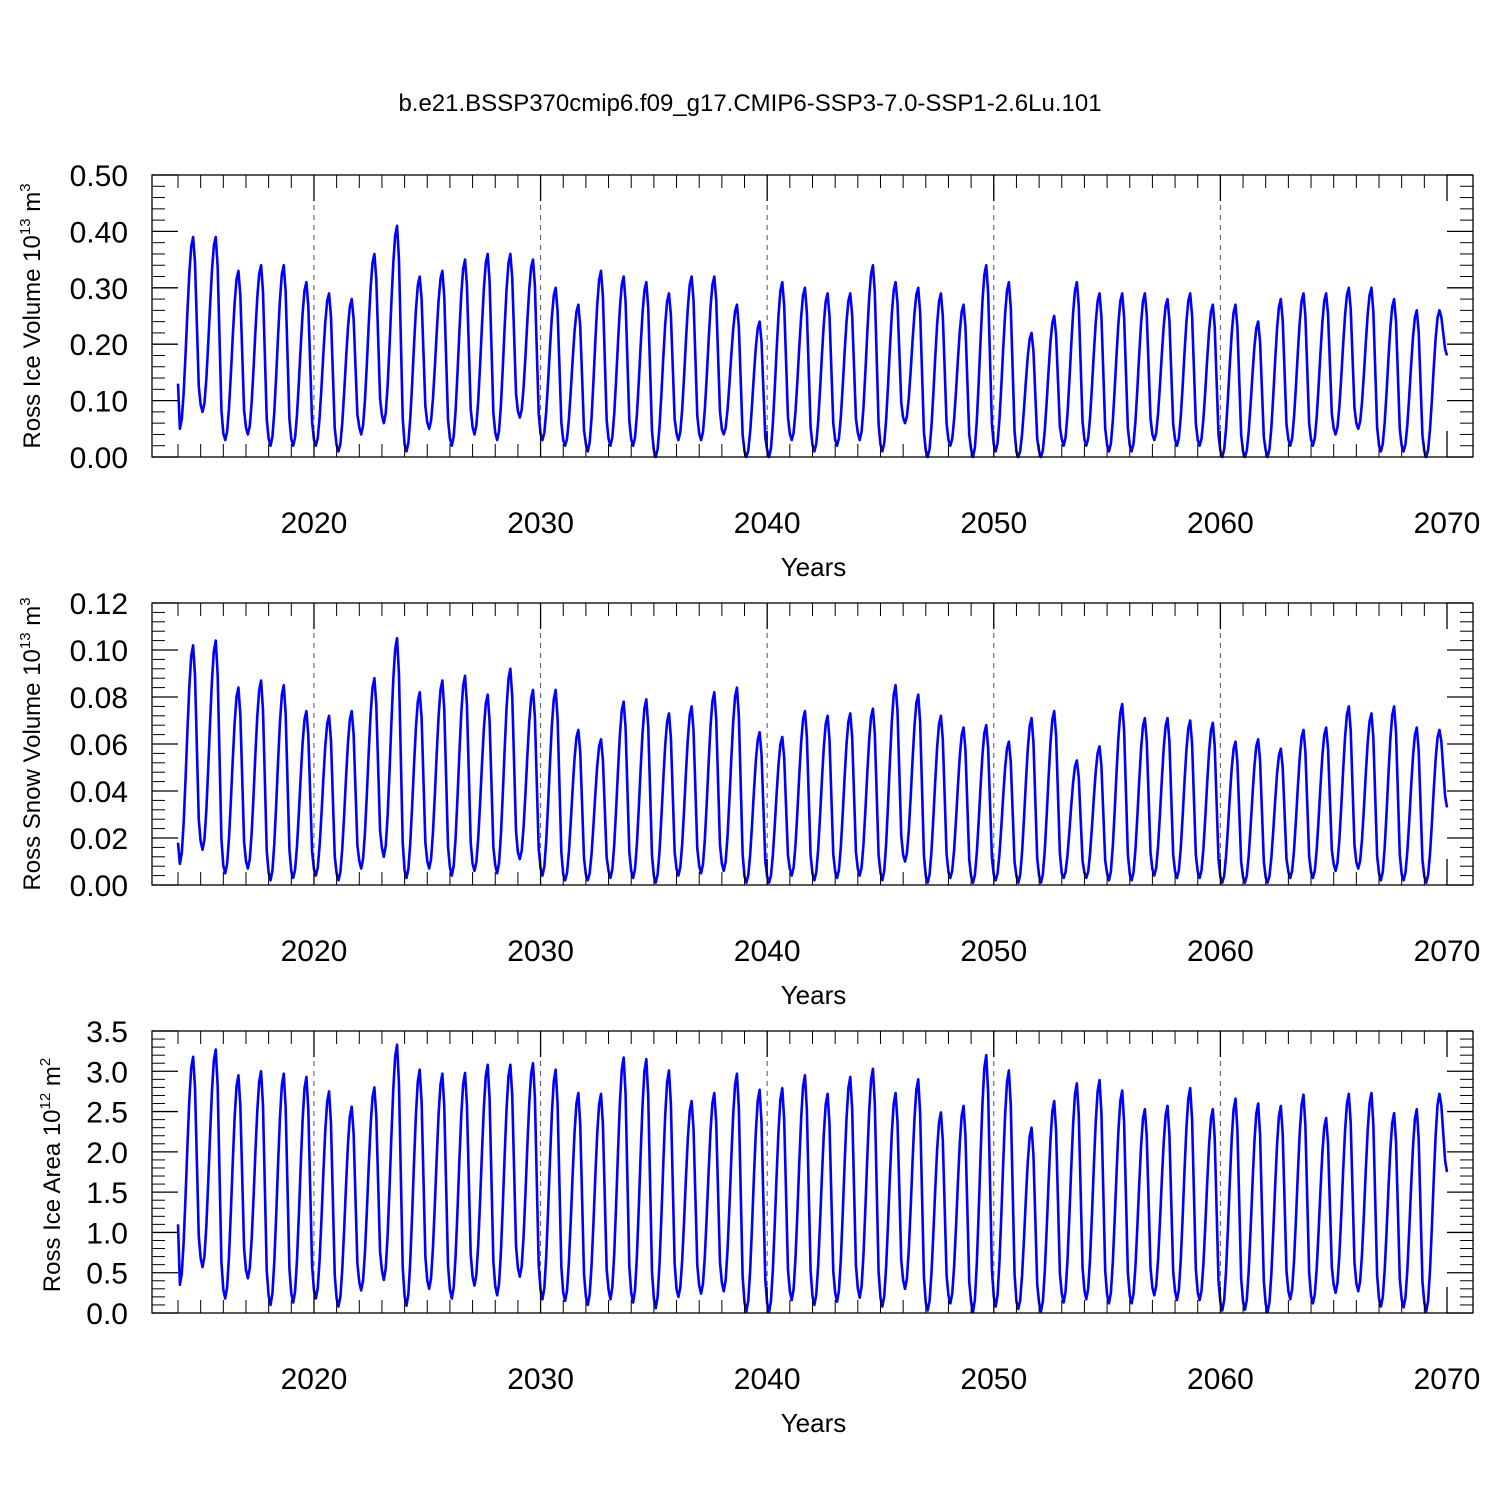  I want to click on ytick-label: 0.40, so click(99, 232).